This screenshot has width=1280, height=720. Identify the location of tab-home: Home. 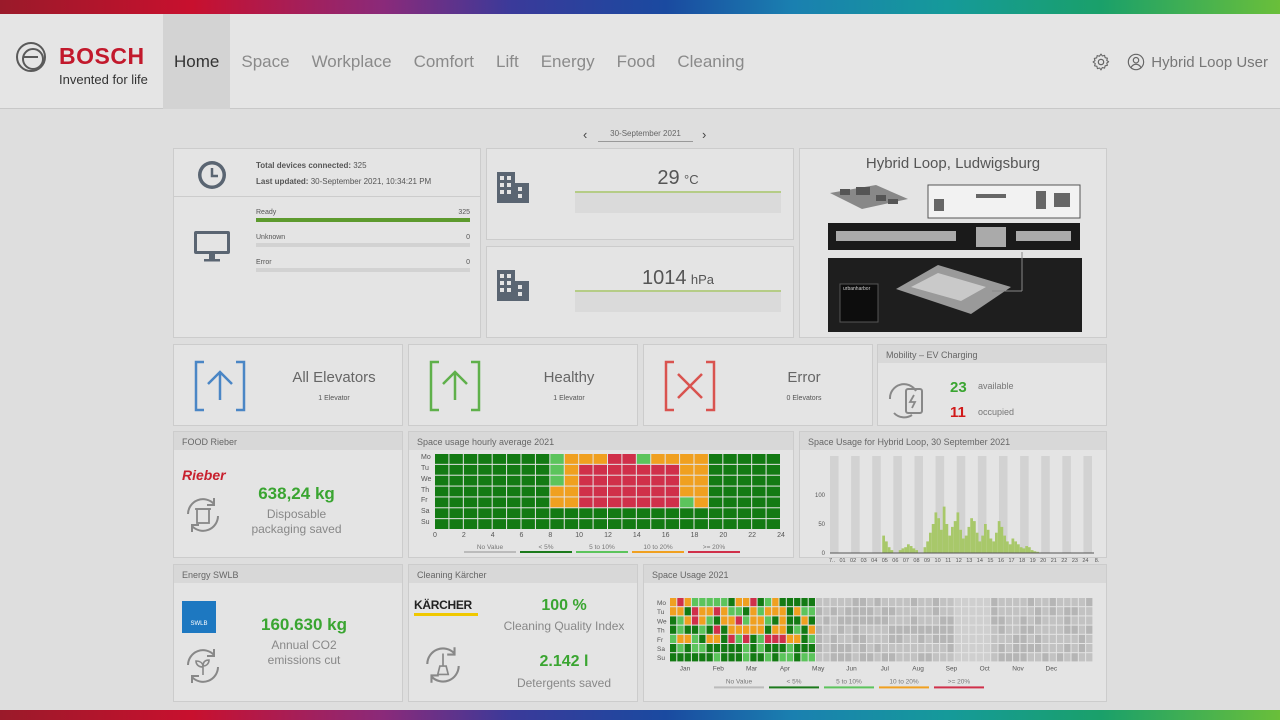
(197, 61).